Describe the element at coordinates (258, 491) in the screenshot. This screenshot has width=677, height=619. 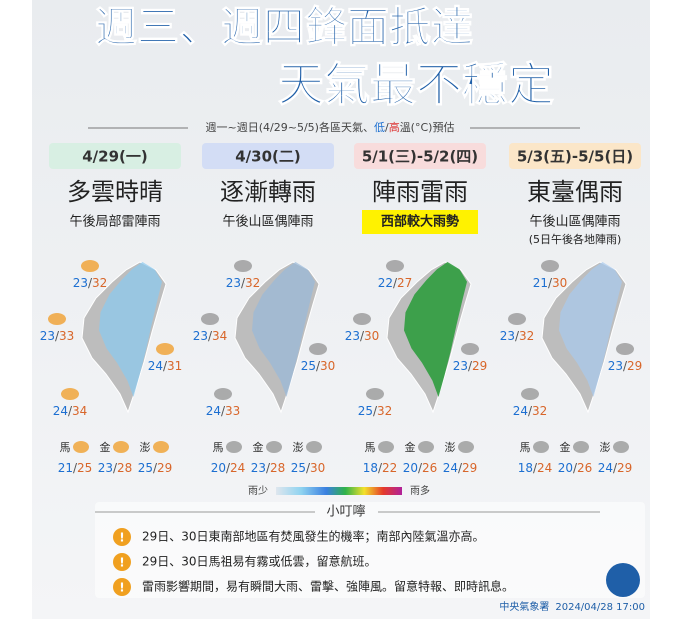
I see `legend-low: 雨少` at that location.